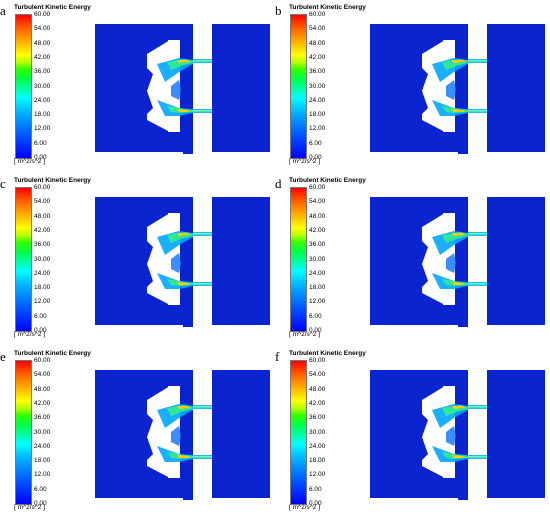  What do you see at coordinates (3, 356) in the screenshot?
I see `panel-letter: e` at bounding box center [3, 356].